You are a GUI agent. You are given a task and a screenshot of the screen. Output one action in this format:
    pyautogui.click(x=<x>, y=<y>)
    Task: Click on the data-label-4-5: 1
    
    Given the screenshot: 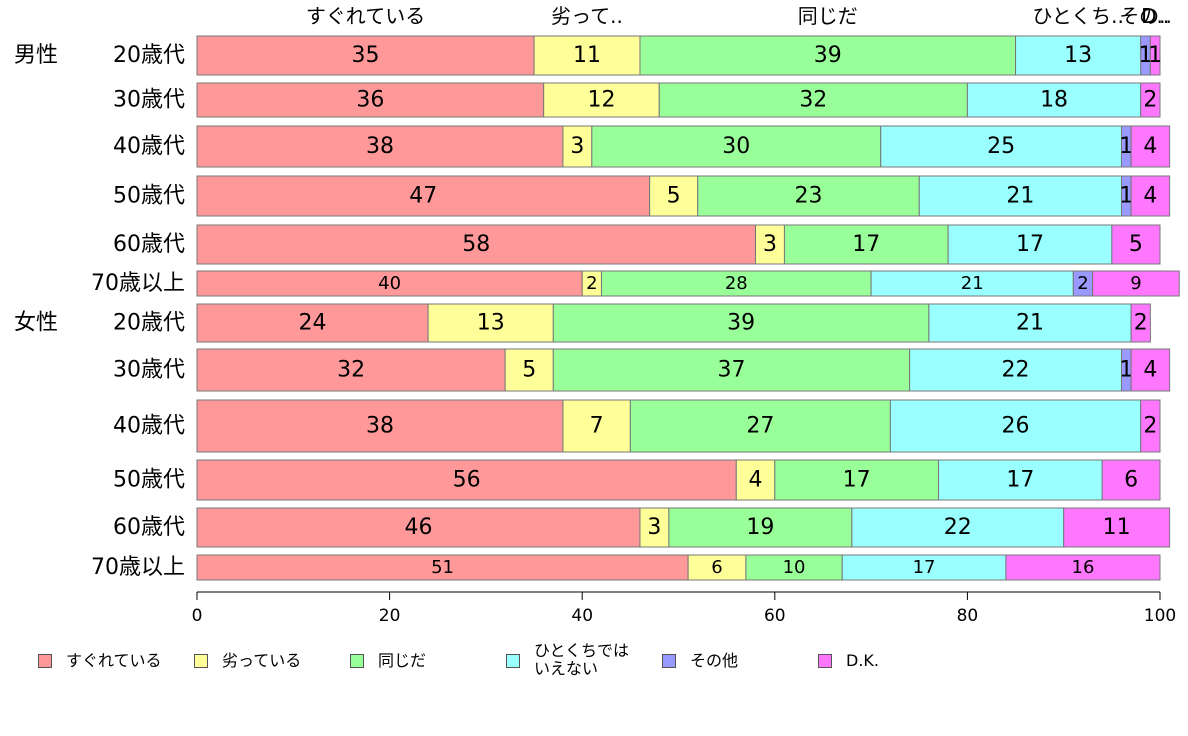 What is the action you would take?
    pyautogui.click(x=1126, y=196)
    